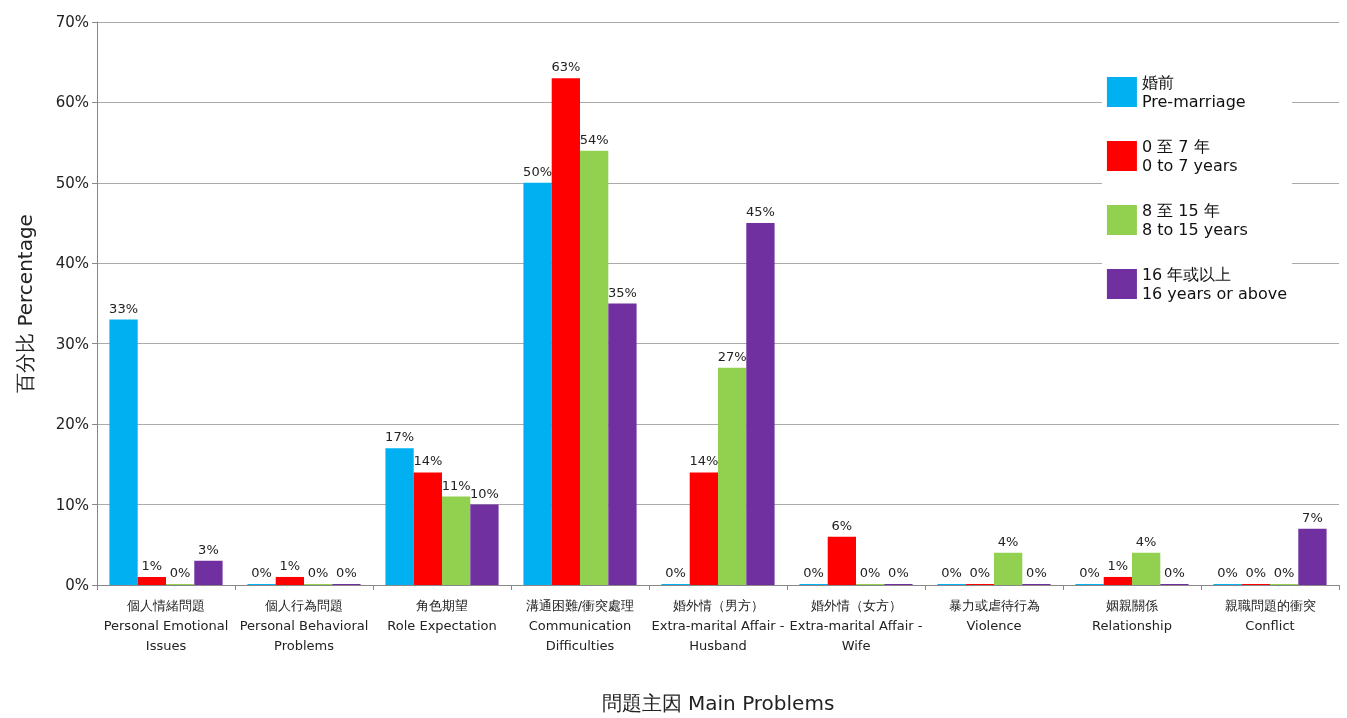  Describe the element at coordinates (400, 437) in the screenshot. I see `data-label: 17%` at that location.